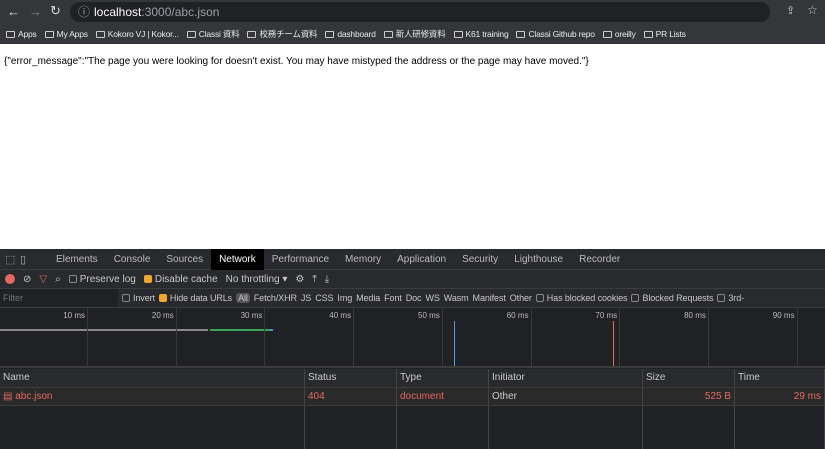 The image size is (825, 449). I want to click on bookmark-item: PR Lists, so click(664, 34).